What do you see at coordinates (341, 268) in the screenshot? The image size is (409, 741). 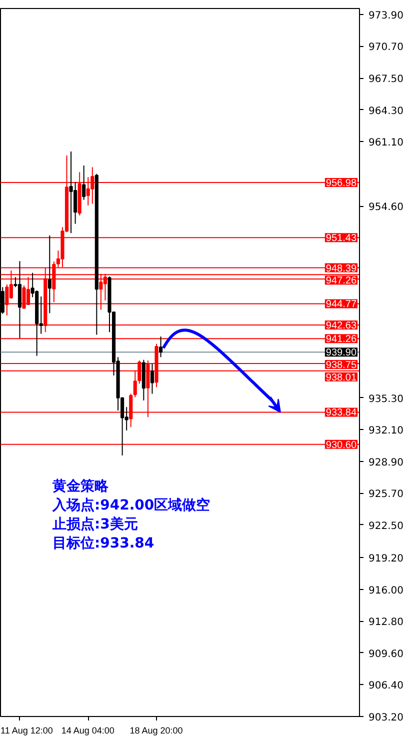 I see `ref-line-label: 948.39` at bounding box center [341, 268].